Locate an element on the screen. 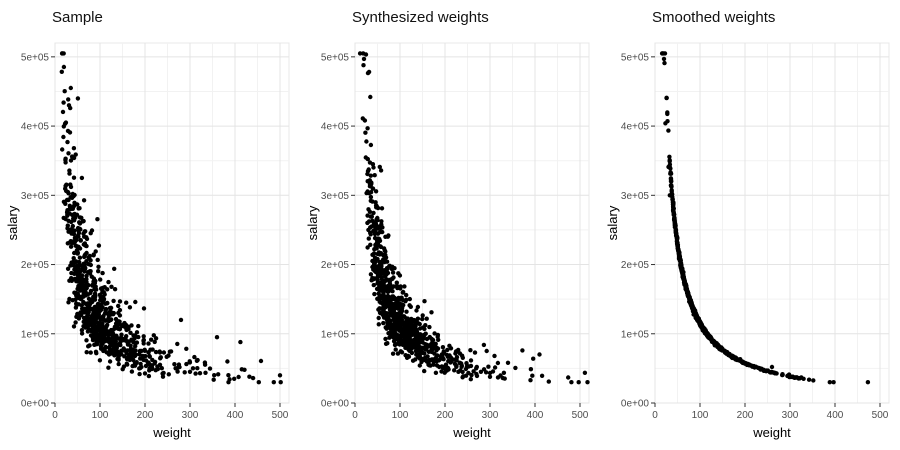  chart-title: Smoothed weights is located at coordinates (714, 17).